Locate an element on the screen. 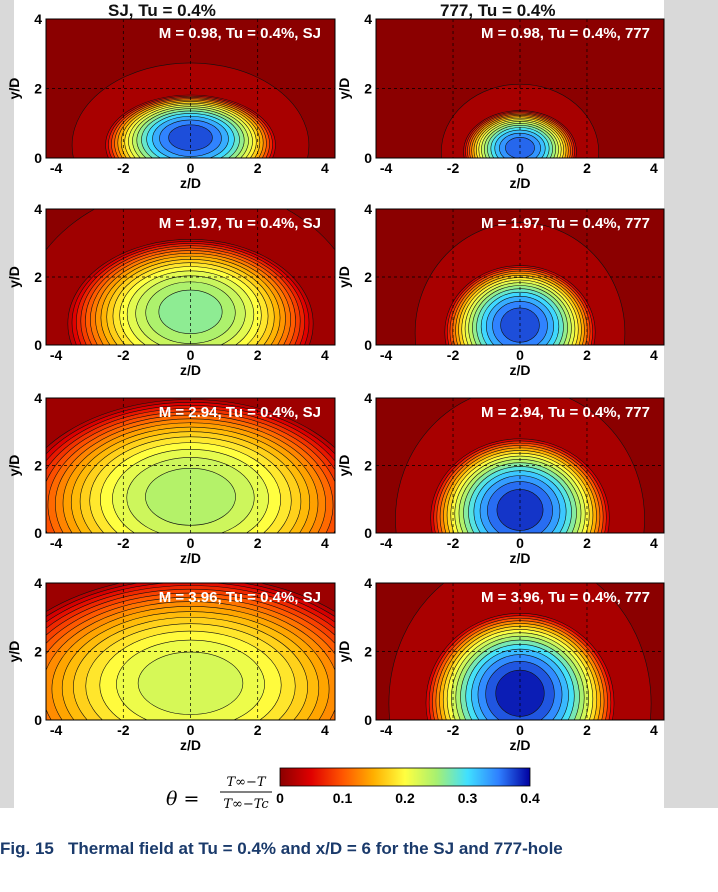 The width and height of the screenshot is (718, 892). theta-symbol: θ = is located at coordinates (182, 798).